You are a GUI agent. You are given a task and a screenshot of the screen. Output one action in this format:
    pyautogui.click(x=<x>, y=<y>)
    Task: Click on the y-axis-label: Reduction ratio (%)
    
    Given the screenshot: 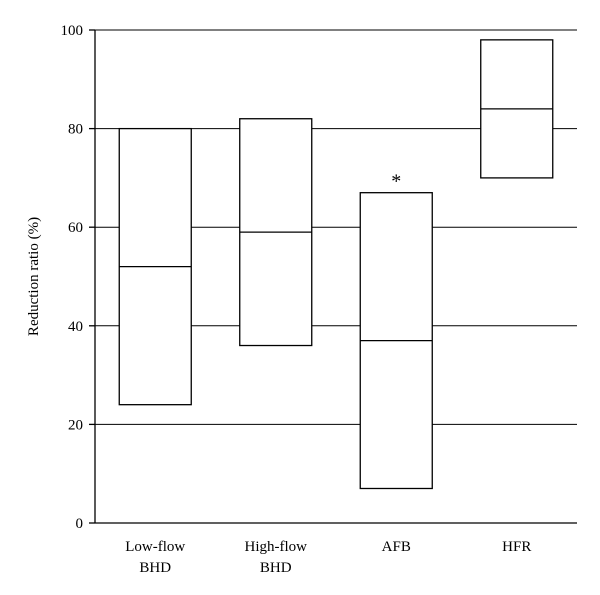 What is the action you would take?
    pyautogui.click(x=34, y=276)
    